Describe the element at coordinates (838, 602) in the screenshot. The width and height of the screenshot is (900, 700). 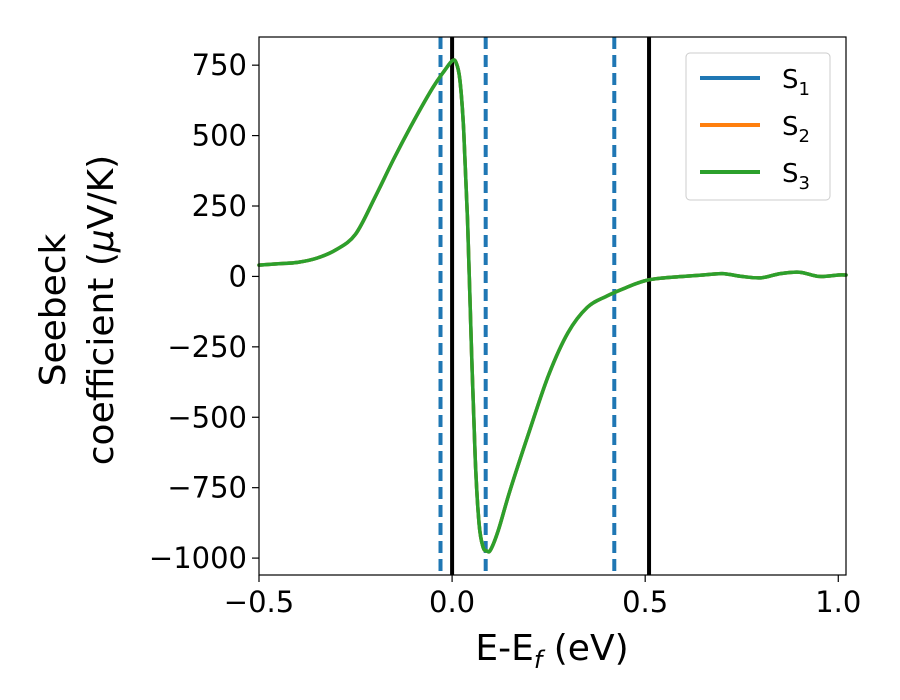
I see `x-tick-label-3: 1.0` at that location.